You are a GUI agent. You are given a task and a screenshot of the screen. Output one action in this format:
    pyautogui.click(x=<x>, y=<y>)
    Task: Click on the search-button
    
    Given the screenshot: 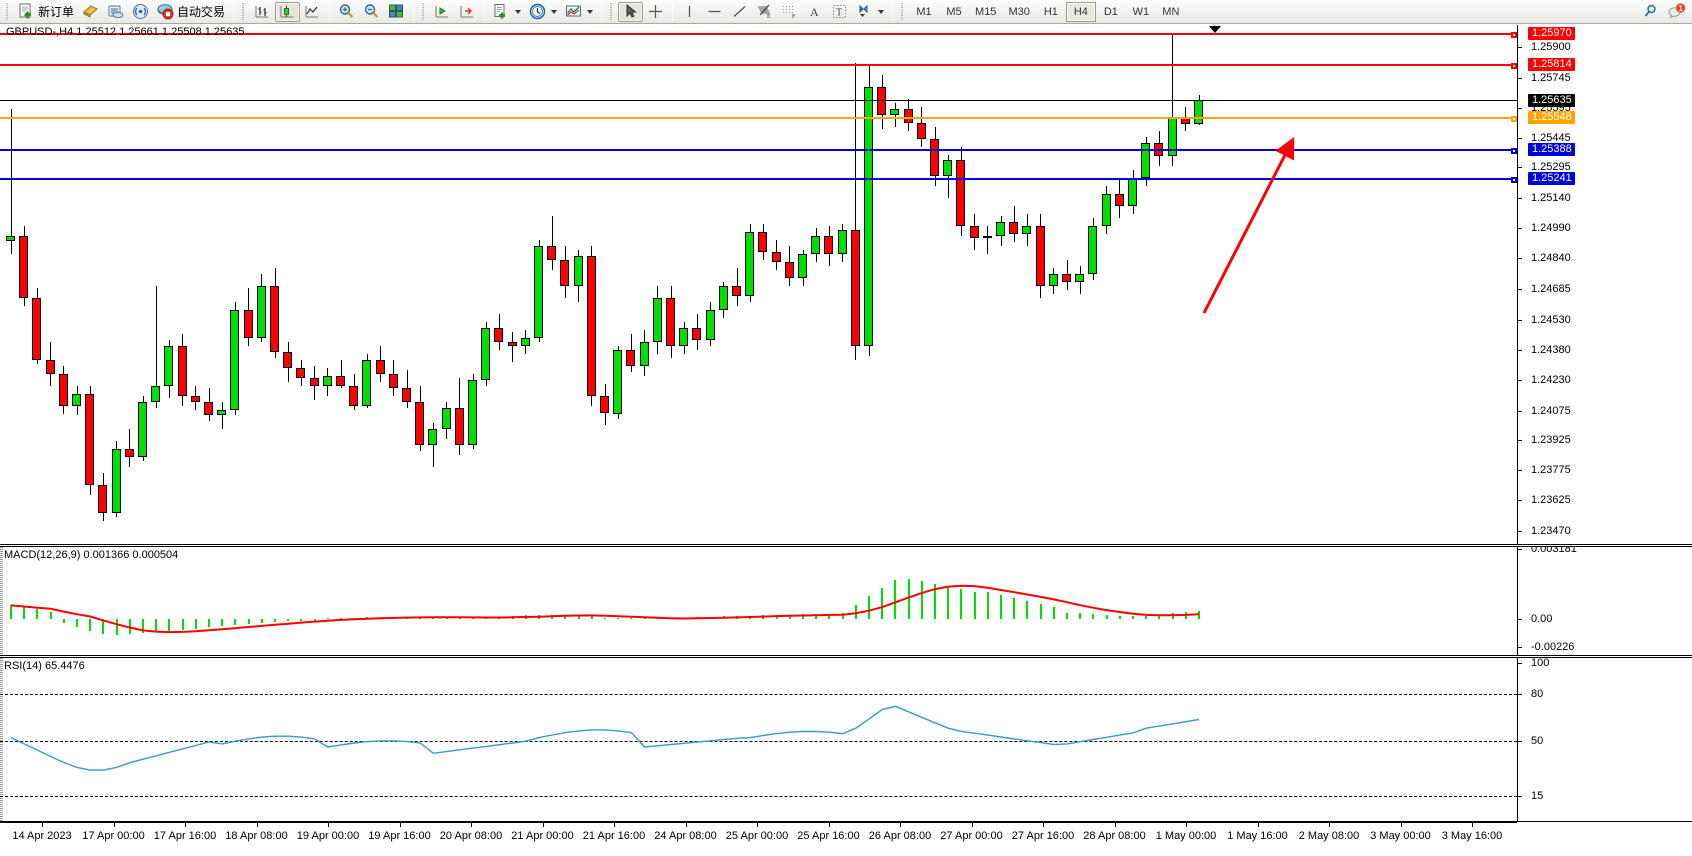 What is the action you would take?
    pyautogui.click(x=1650, y=12)
    